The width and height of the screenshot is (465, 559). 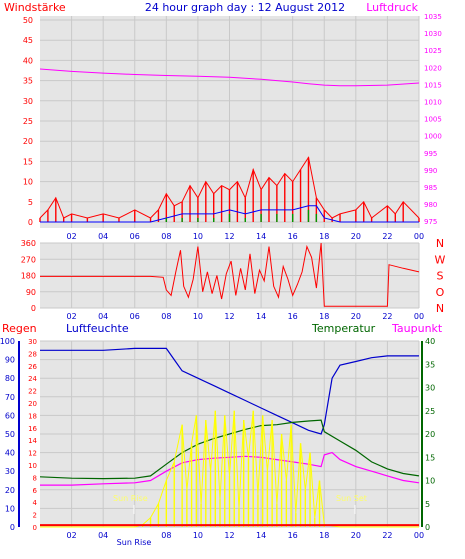 What do you see at coordinates (430, 411) in the screenshot?
I see `y-temperature-tick-label: 25` at bounding box center [430, 411].